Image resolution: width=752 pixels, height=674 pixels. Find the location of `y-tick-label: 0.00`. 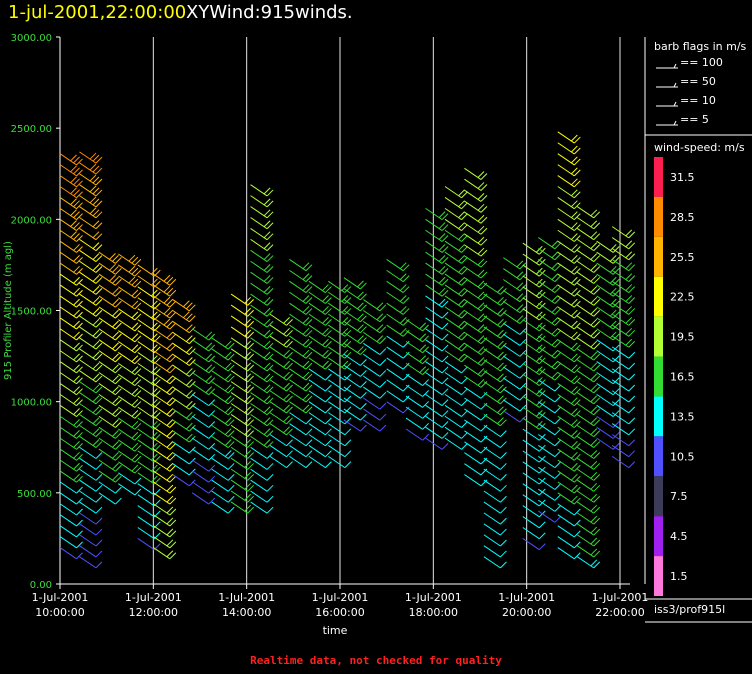

y-tick-label: 0.00 is located at coordinates (41, 585).